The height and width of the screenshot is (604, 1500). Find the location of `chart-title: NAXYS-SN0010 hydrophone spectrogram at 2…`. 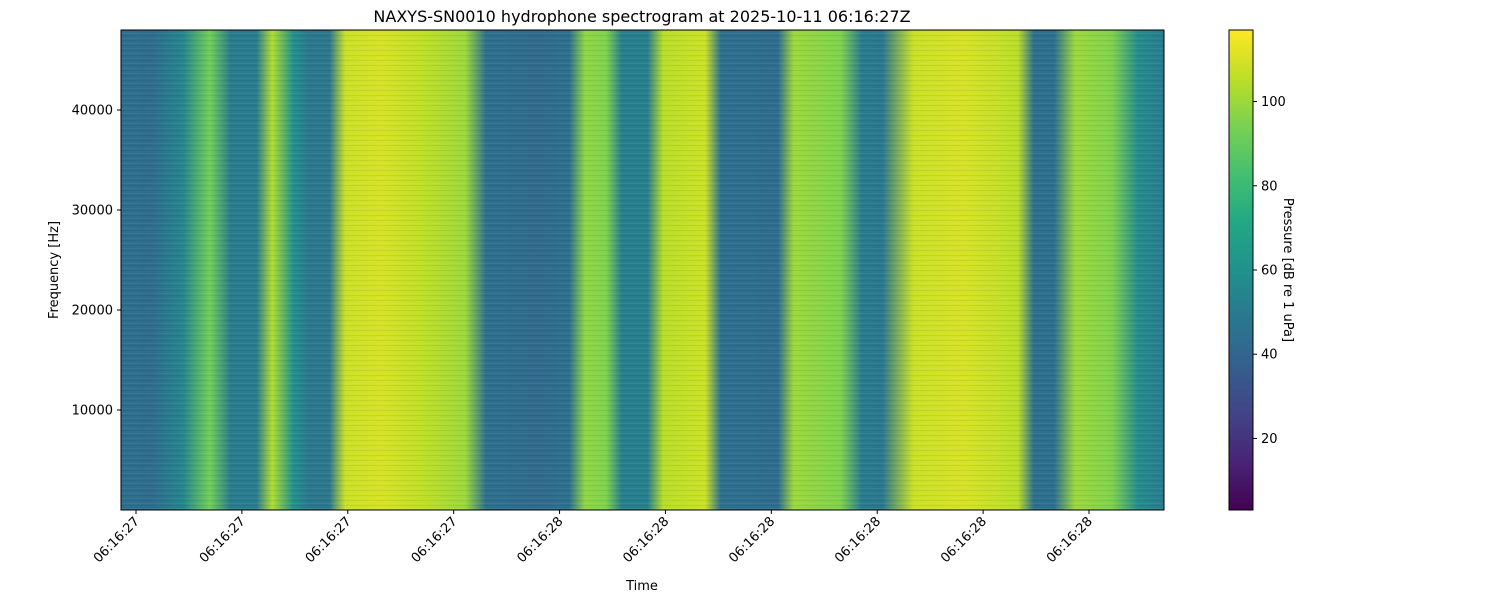

chart-title: NAXYS-SN0010 hydrophone spectrogram at 2… is located at coordinates (641, 16).